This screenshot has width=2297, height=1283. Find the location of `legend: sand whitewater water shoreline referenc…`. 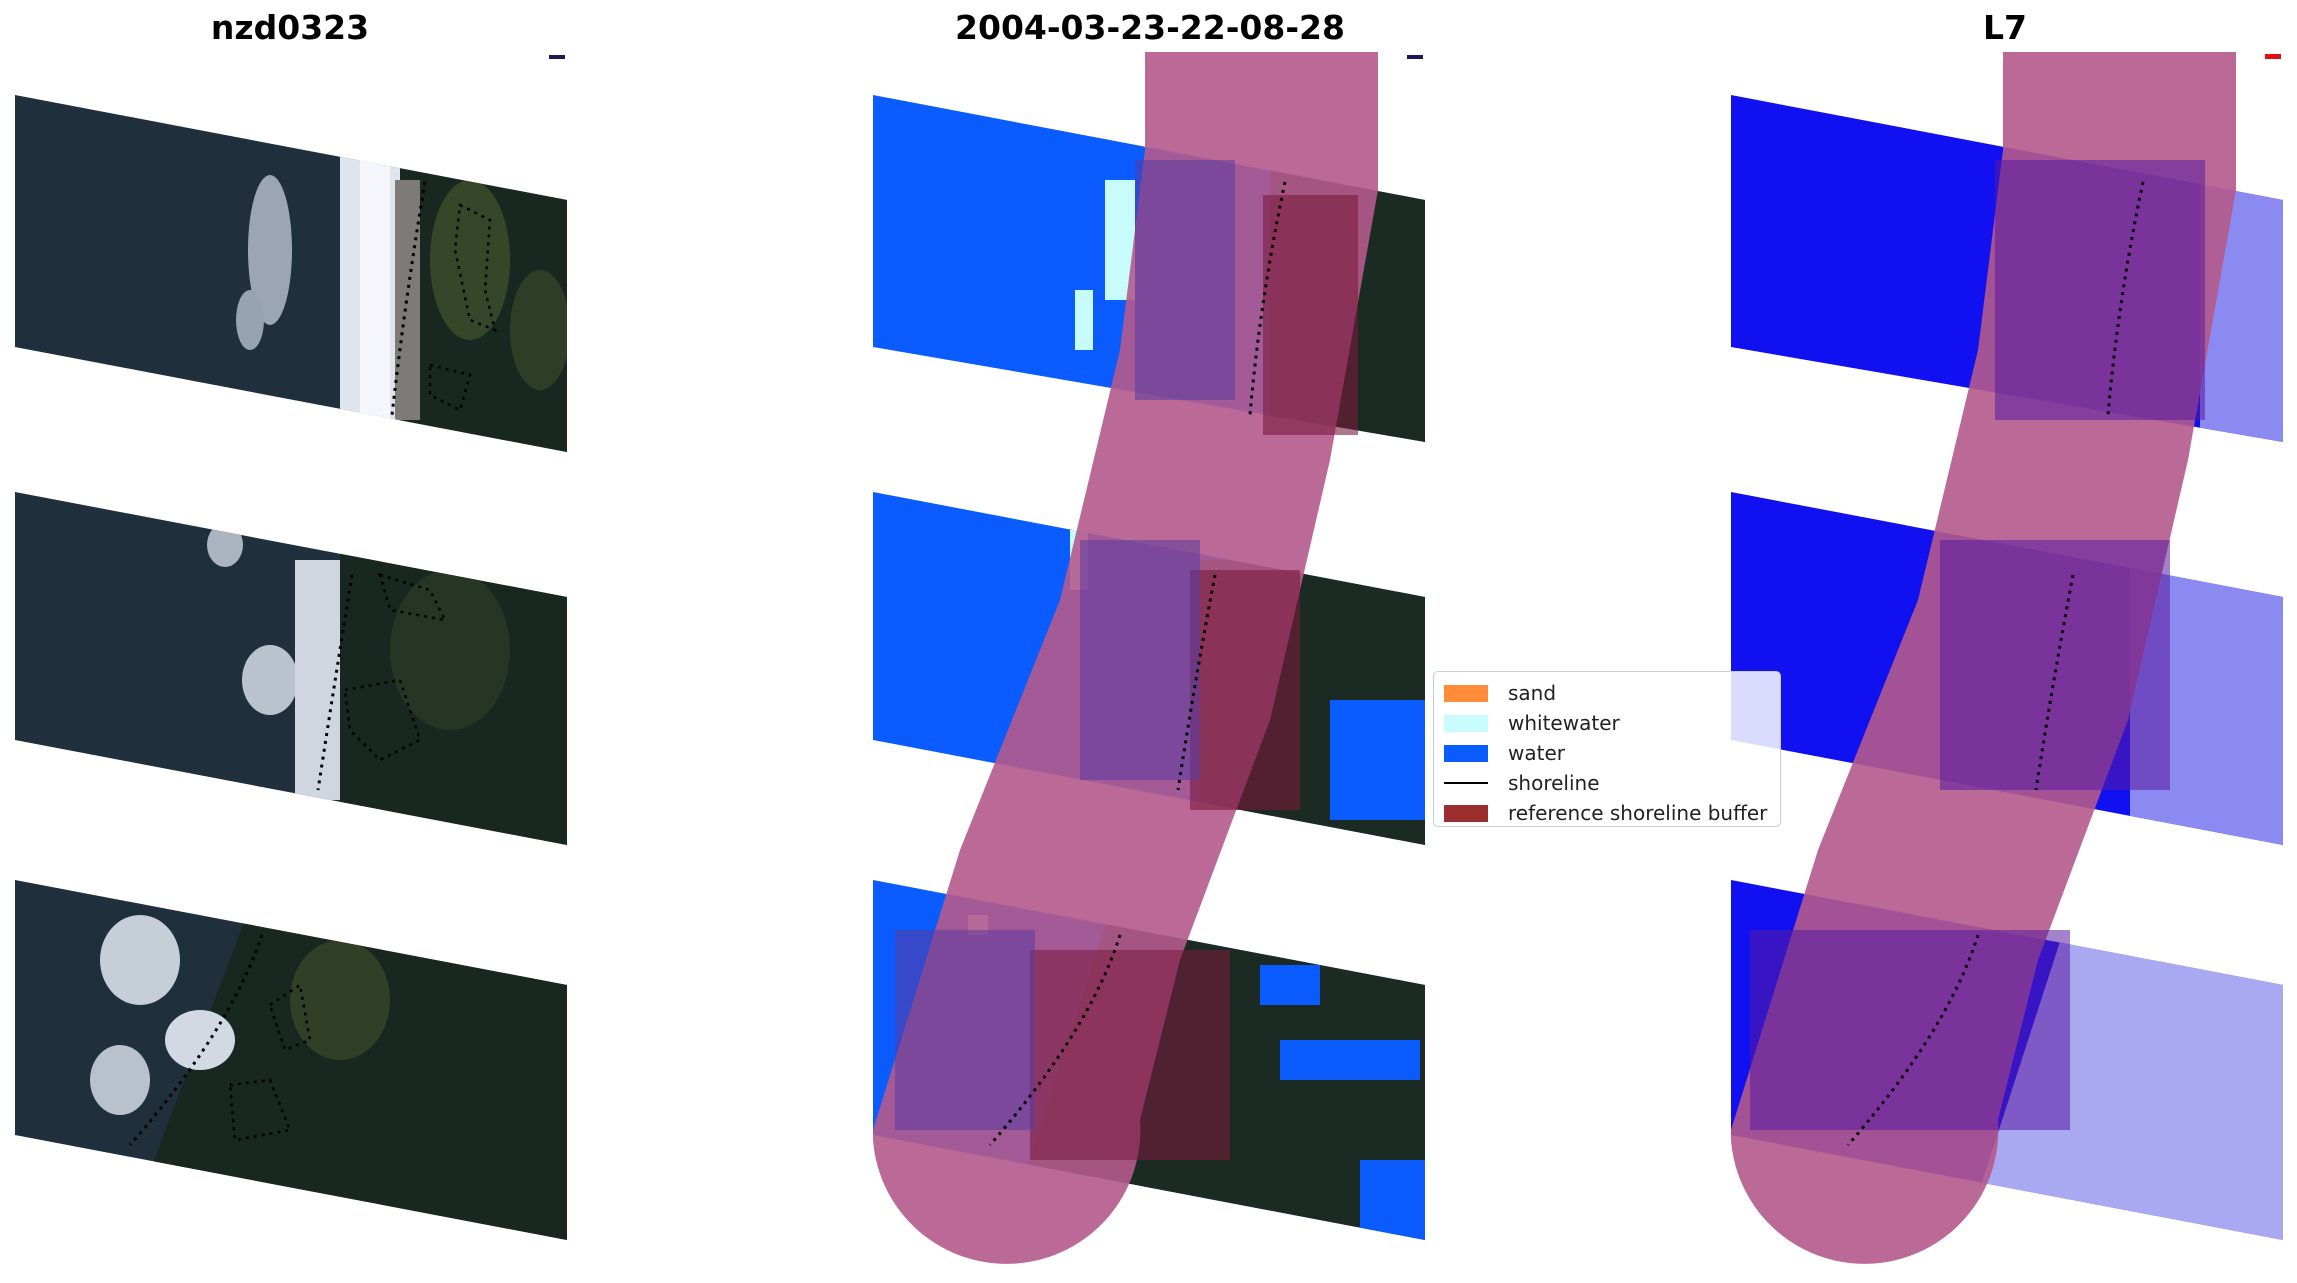

legend: sand whitewater water shoreline referenc… is located at coordinates (1607, 749).